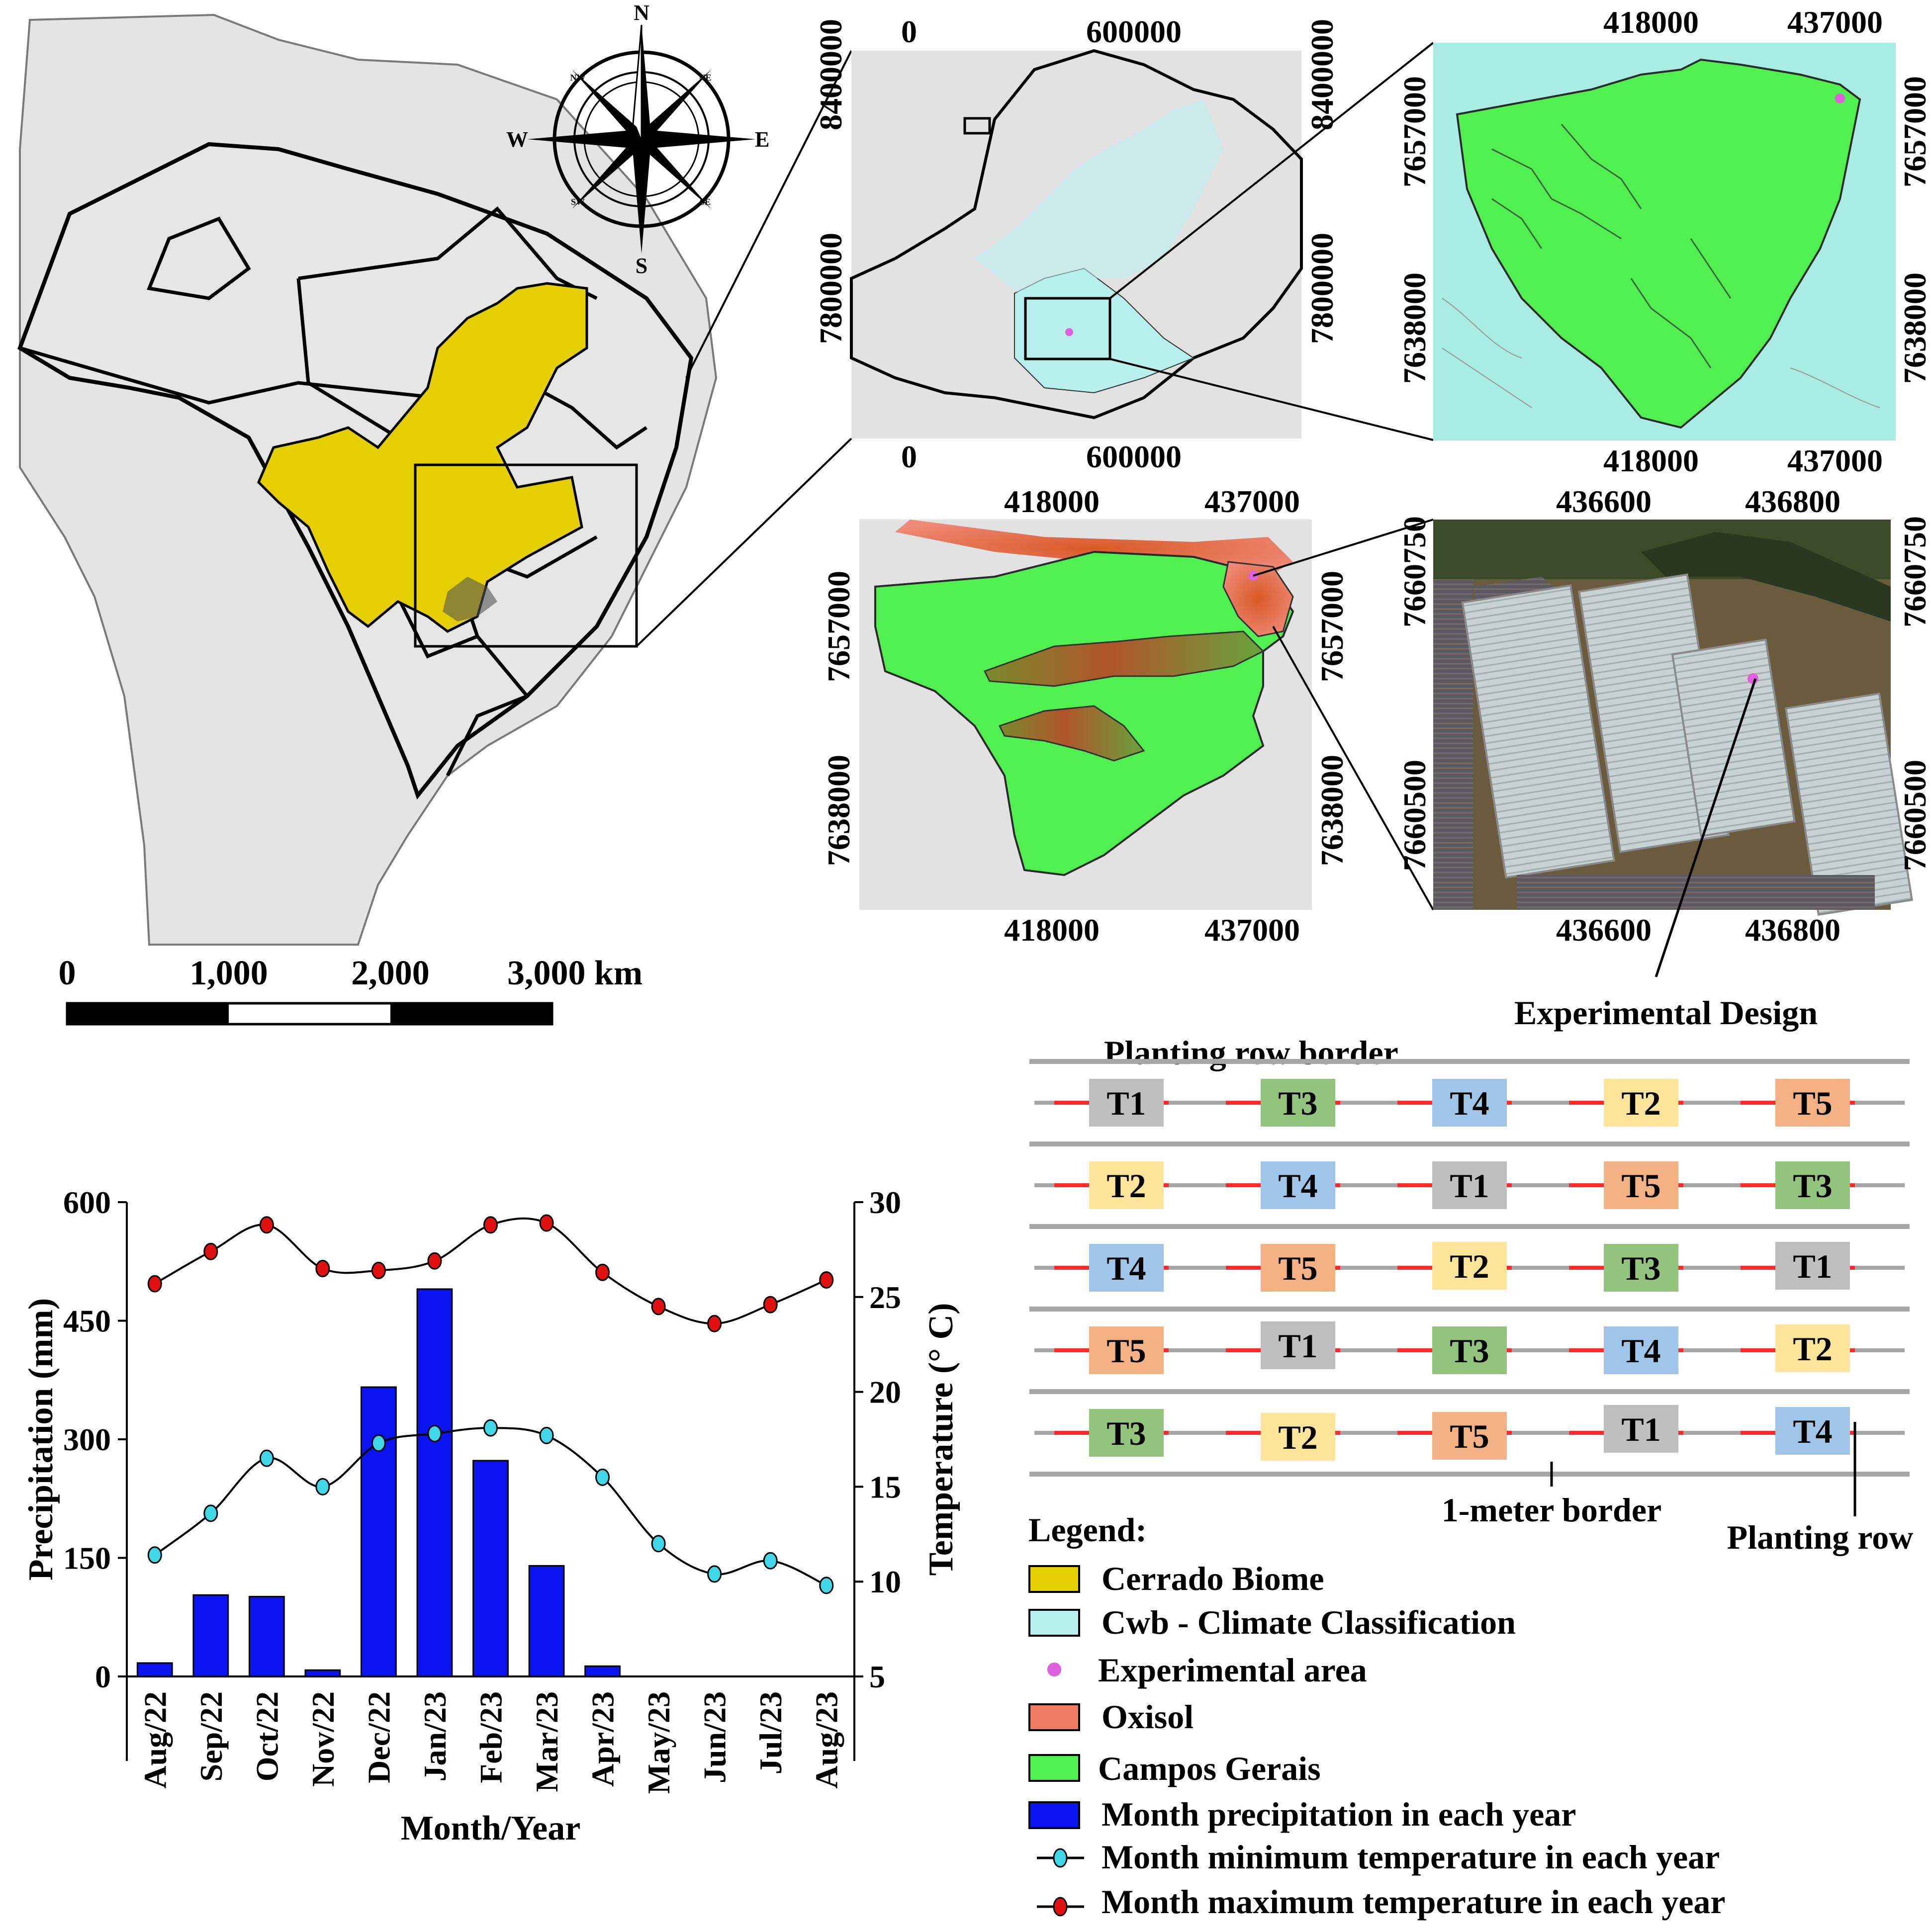  What do you see at coordinates (1411, 1857) in the screenshot?
I see `legend-label-min-temp: Month minimum temperature in each year` at bounding box center [1411, 1857].